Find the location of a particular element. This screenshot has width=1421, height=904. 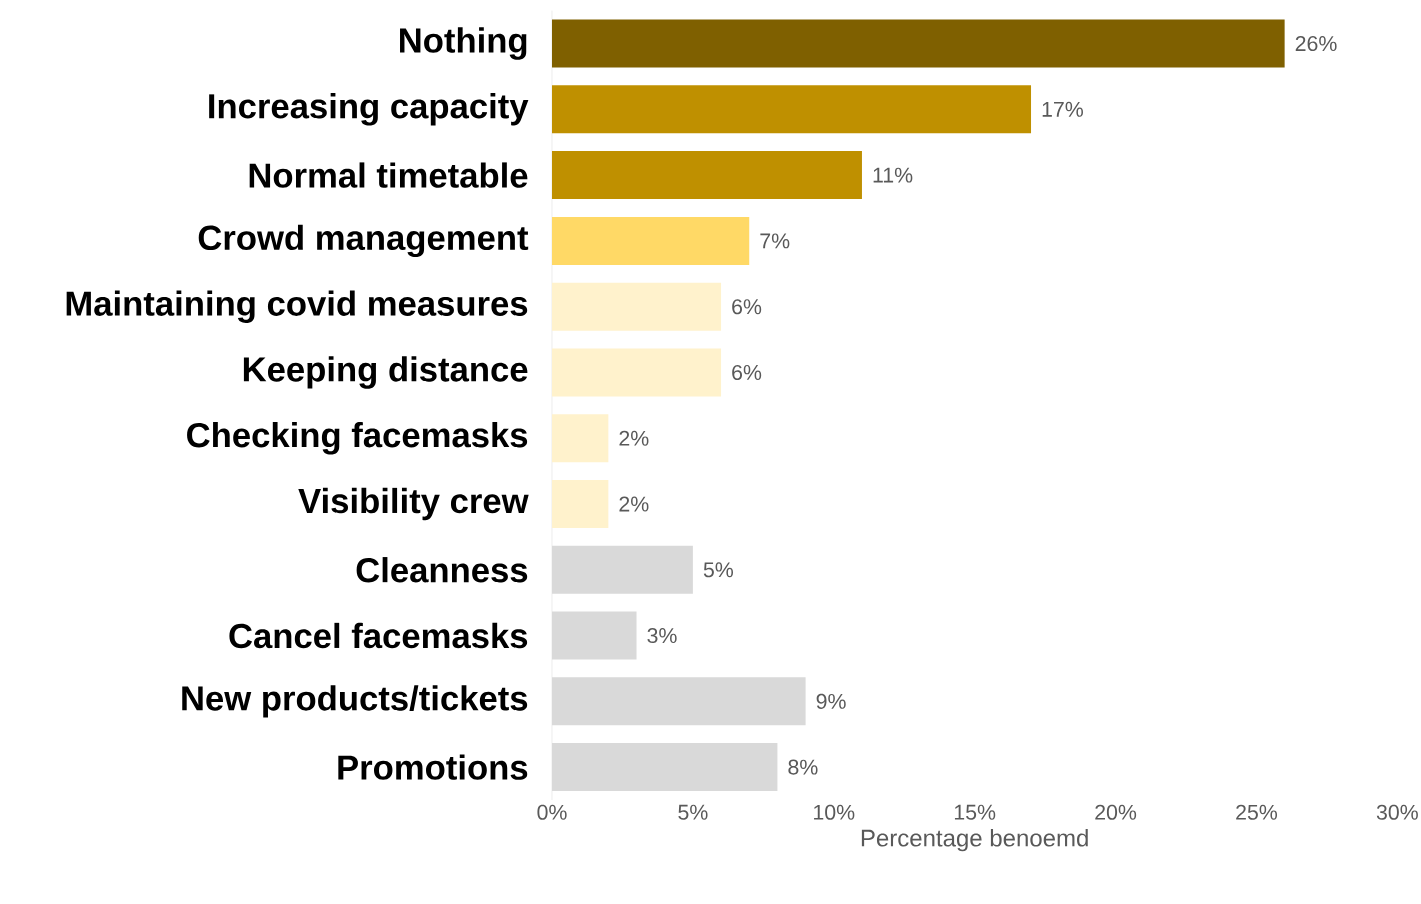

x-axis-title: Percentage benoemd is located at coordinates (974, 840).